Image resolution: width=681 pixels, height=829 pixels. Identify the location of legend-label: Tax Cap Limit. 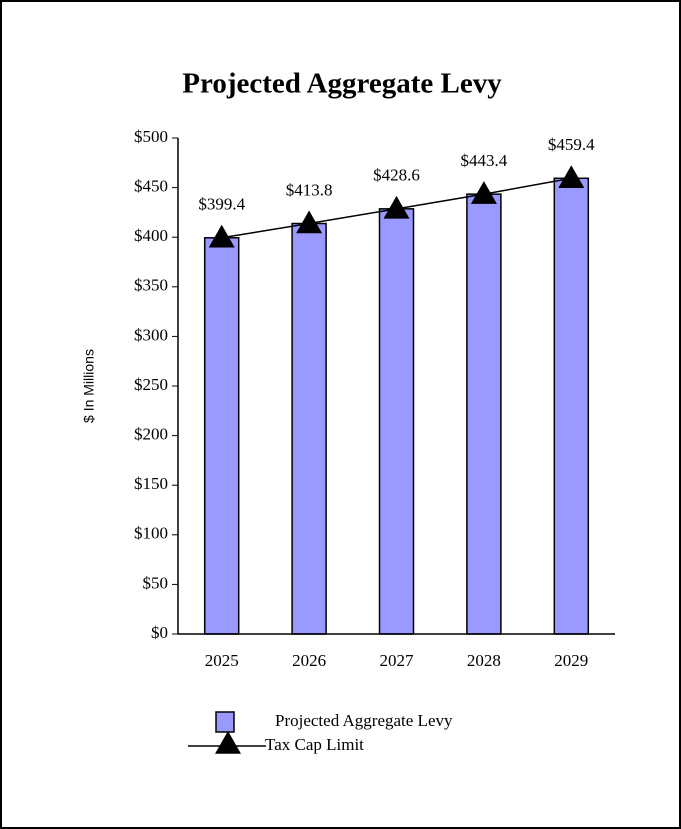
(314, 744).